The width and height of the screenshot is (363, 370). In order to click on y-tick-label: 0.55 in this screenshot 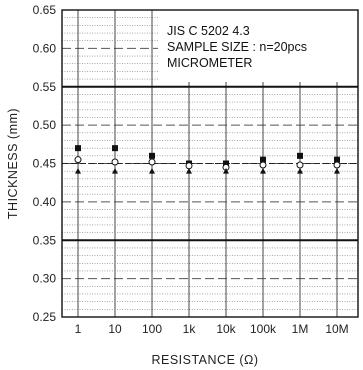, I will do `click(45, 87)`.